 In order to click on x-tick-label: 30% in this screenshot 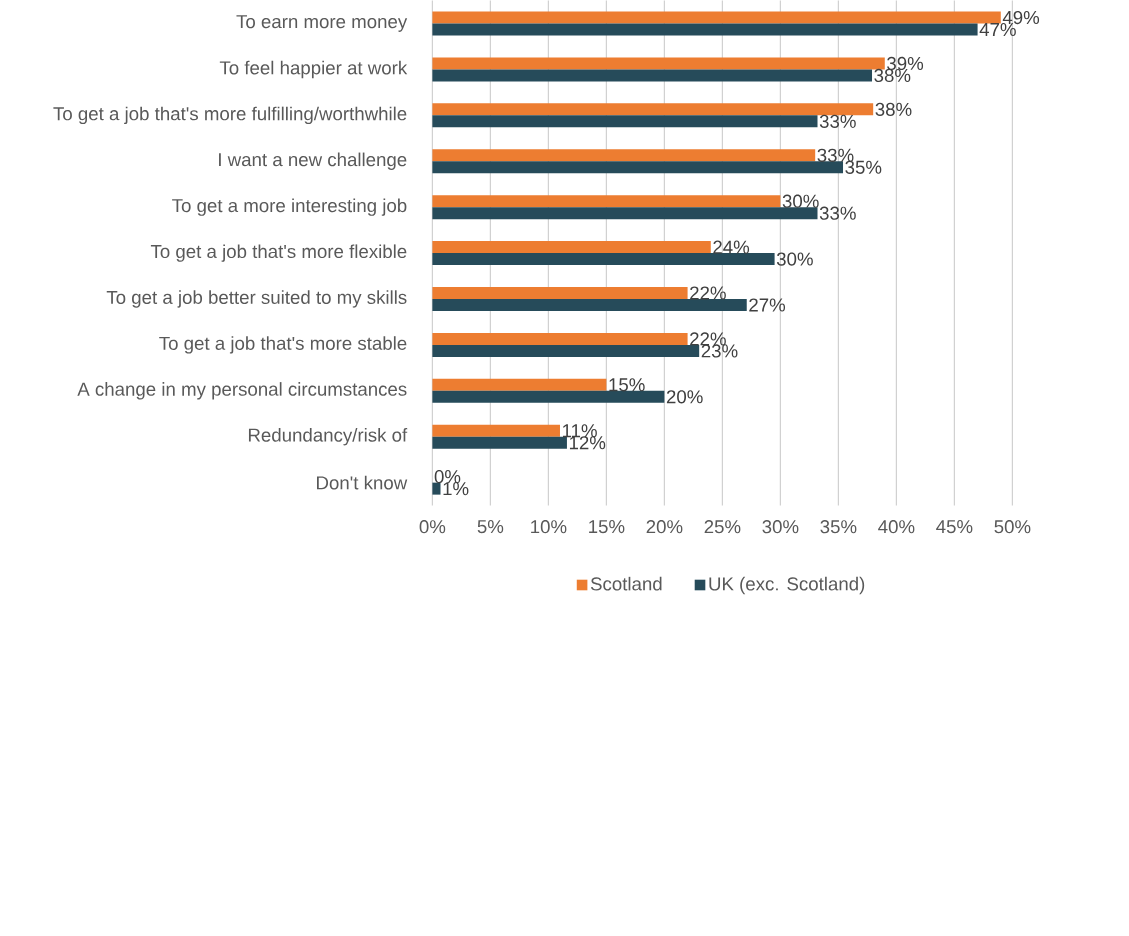, I will do `click(780, 527)`.